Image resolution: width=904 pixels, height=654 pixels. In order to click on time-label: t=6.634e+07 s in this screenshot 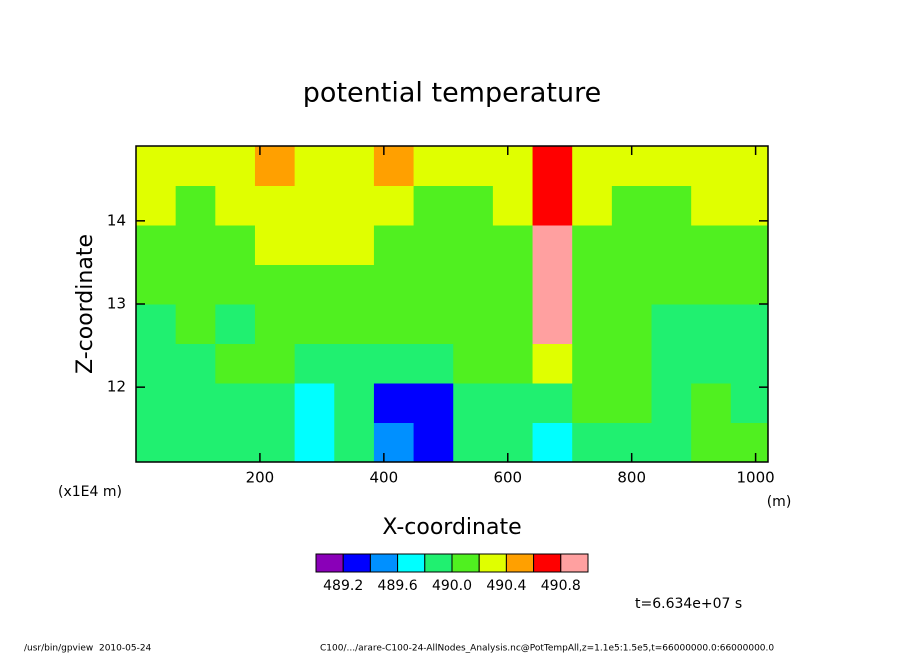, I will do `click(688, 604)`.